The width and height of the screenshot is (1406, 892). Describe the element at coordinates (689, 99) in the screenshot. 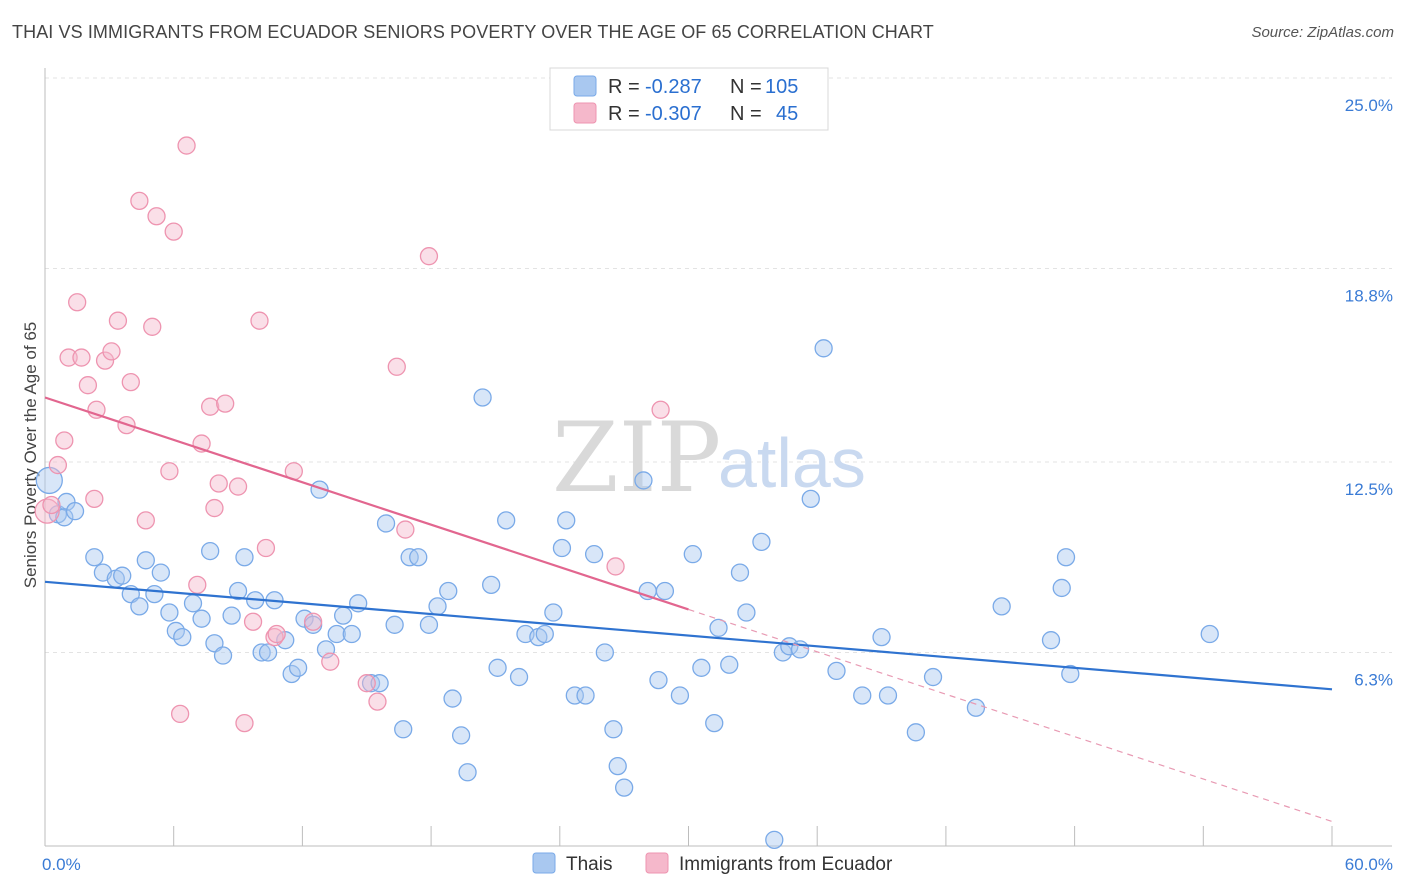

I see `stats-legend: R = -0.287 N = 105 R = -0.307 N = 45` at that location.